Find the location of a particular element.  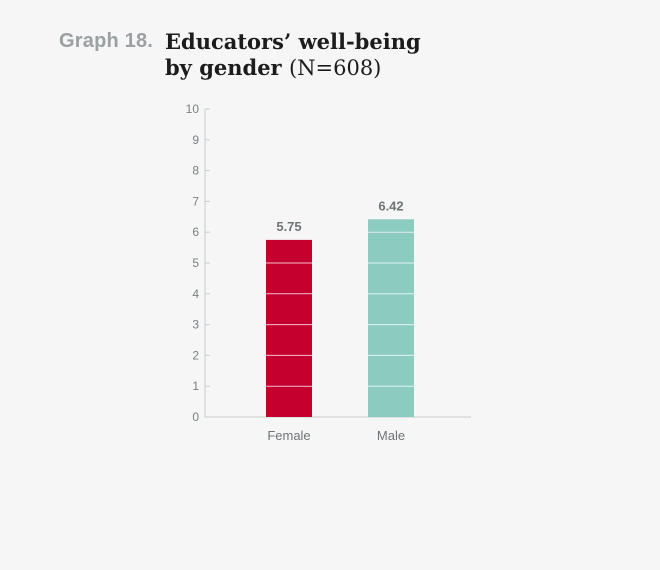

bar-male is located at coordinates (391, 318).